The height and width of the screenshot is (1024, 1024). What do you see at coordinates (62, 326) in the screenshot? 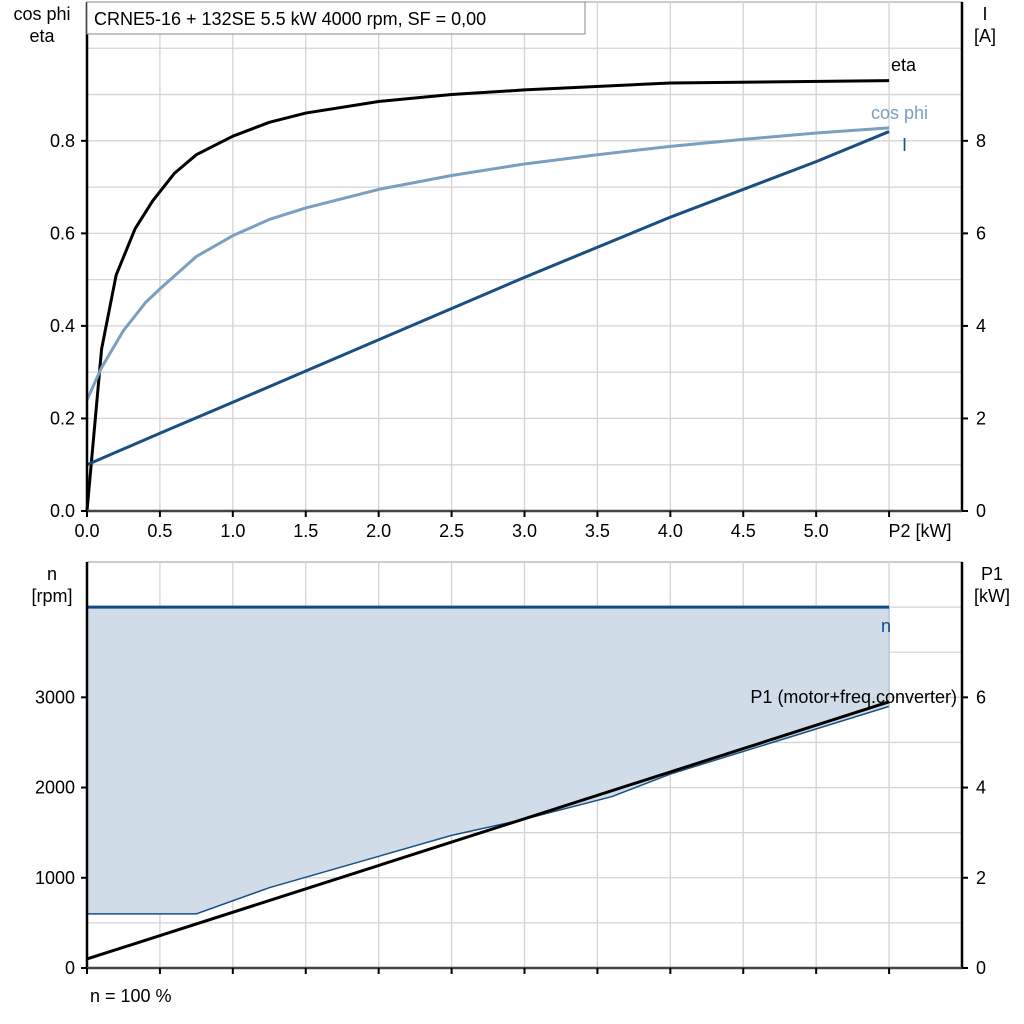
I see `y-left-tick-label: 0.4` at bounding box center [62, 326].